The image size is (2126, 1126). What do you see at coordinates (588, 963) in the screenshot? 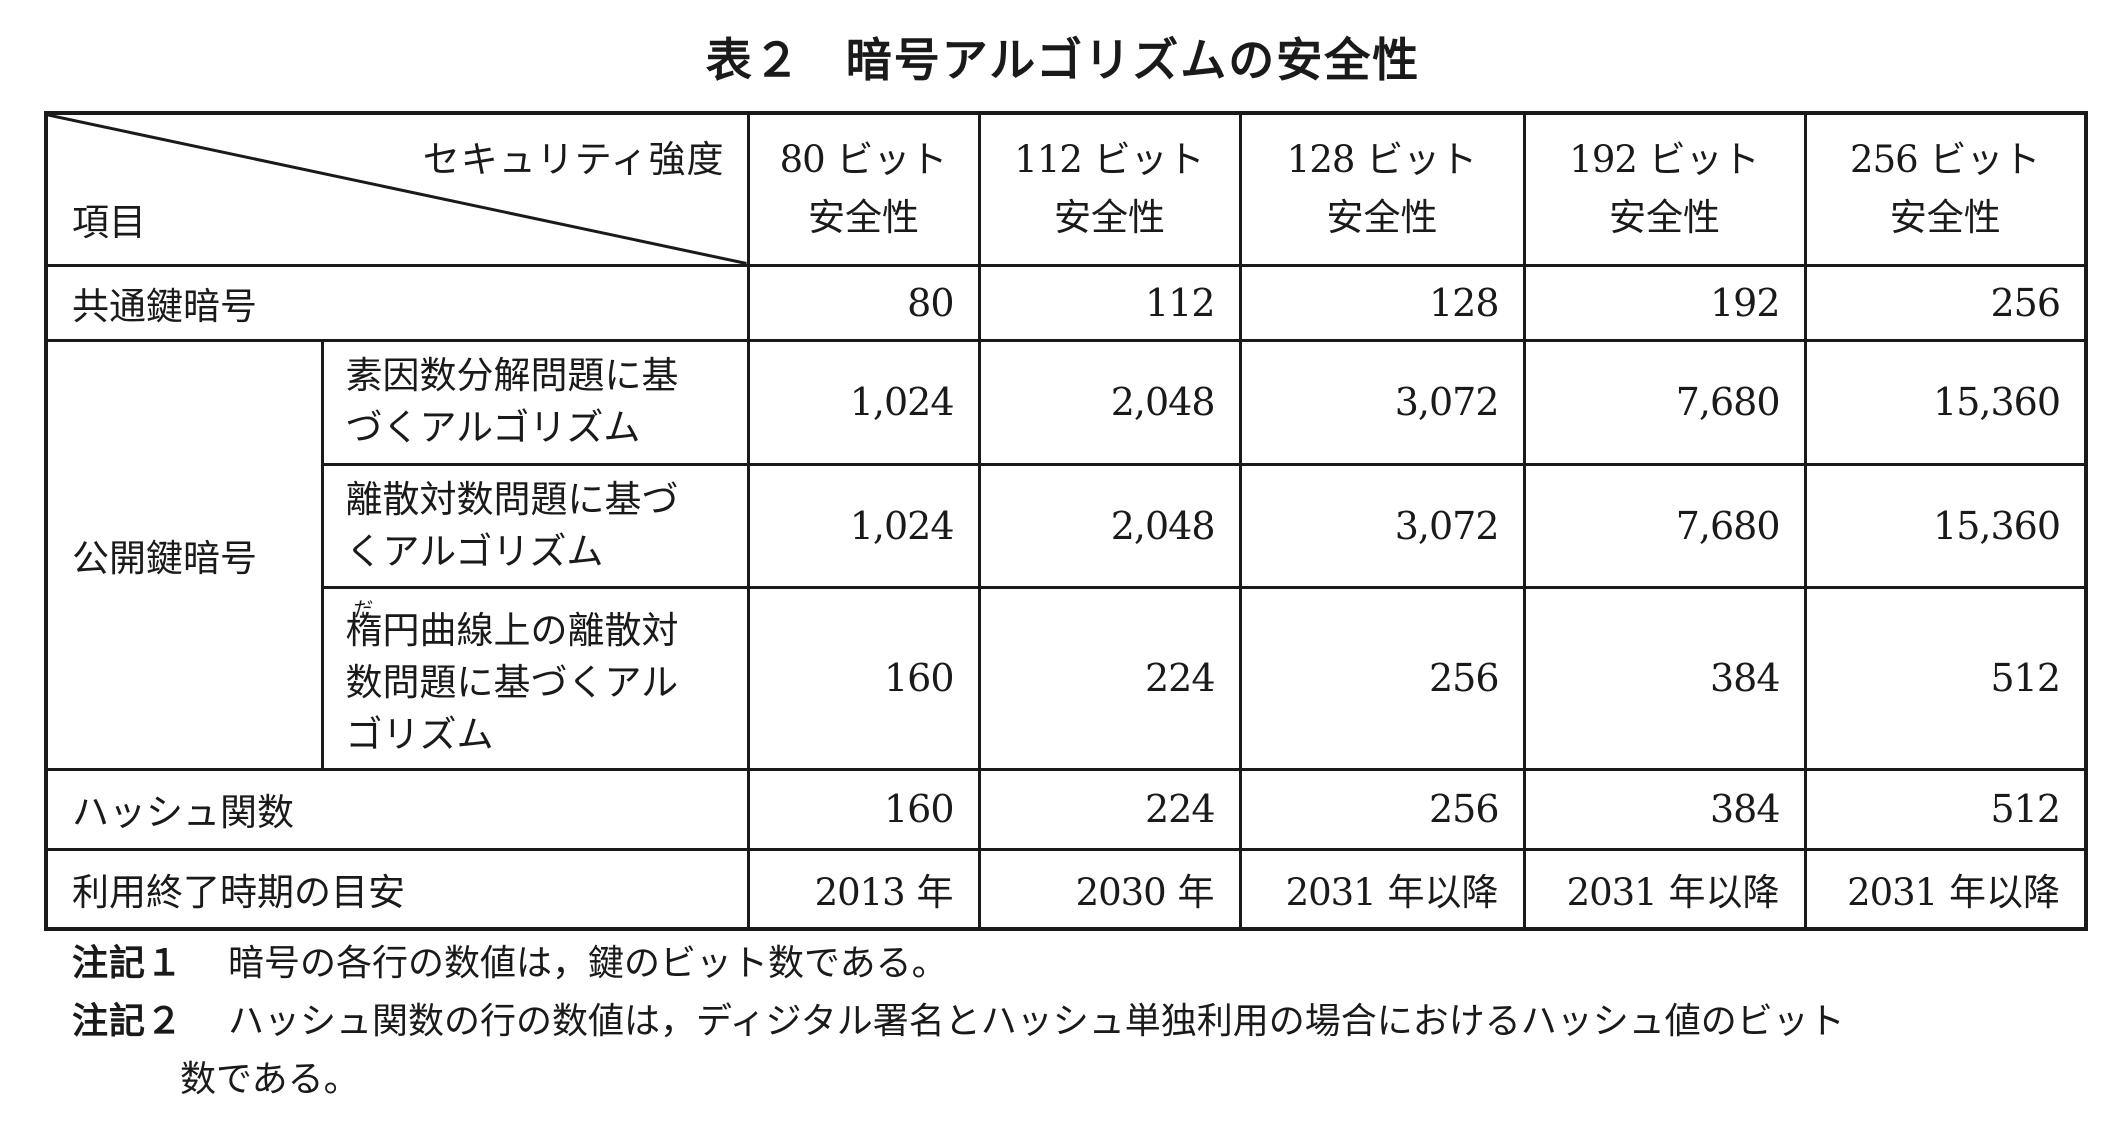
I see `note-text: 暗号の各行の数値は，鍵のビット数である。` at bounding box center [588, 963].